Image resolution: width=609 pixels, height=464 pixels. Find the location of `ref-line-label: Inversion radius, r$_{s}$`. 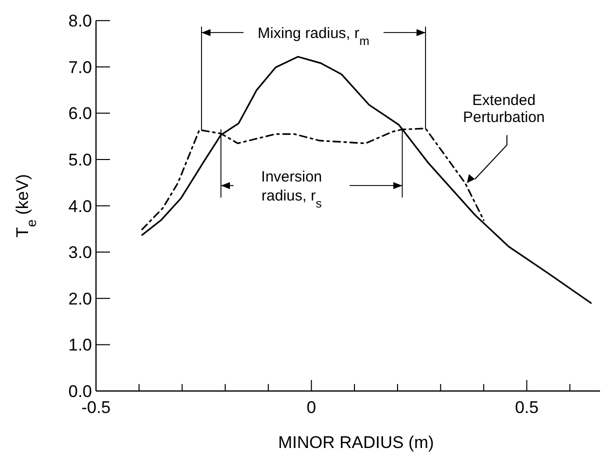

ref-line-label: Inversion radius, r$_{s}$ is located at coordinates (291, 189).